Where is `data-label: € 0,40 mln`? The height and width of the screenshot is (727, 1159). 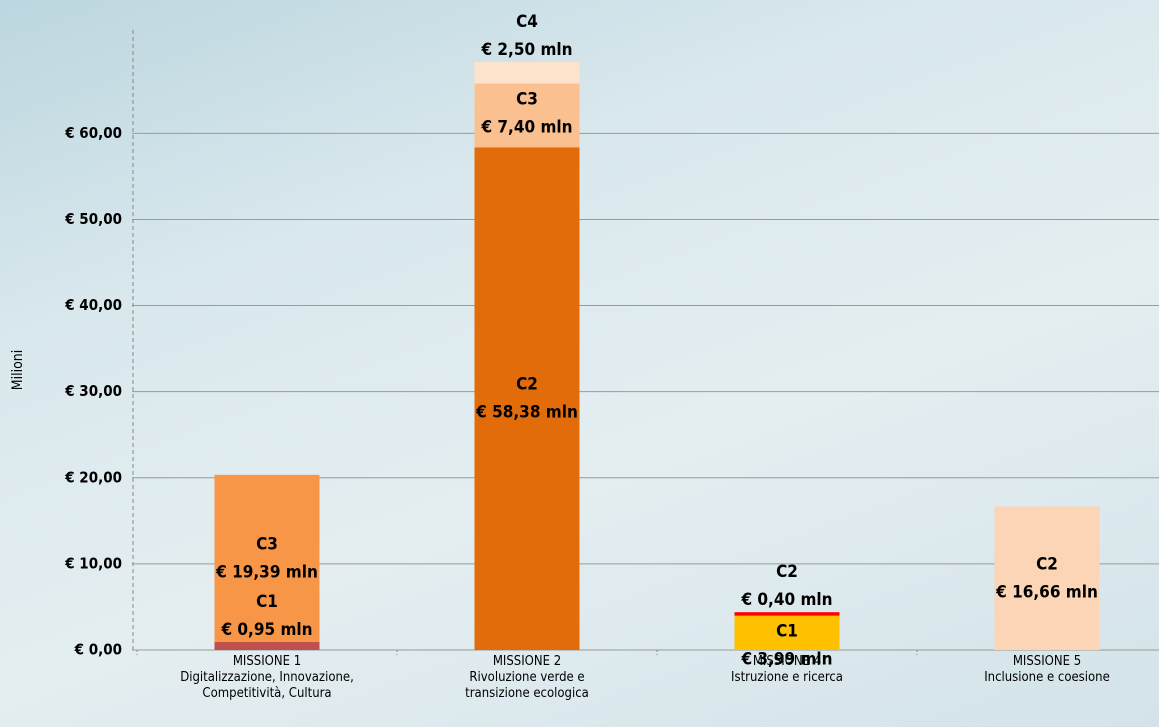
data-label: € 0,40 mln is located at coordinates (786, 600).